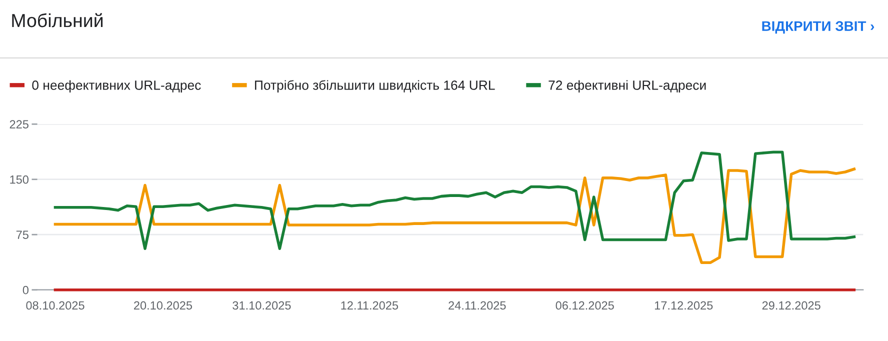 The width and height of the screenshot is (888, 341). Describe the element at coordinates (19, 124) in the screenshot. I see `y-tick-label: 225` at that location.